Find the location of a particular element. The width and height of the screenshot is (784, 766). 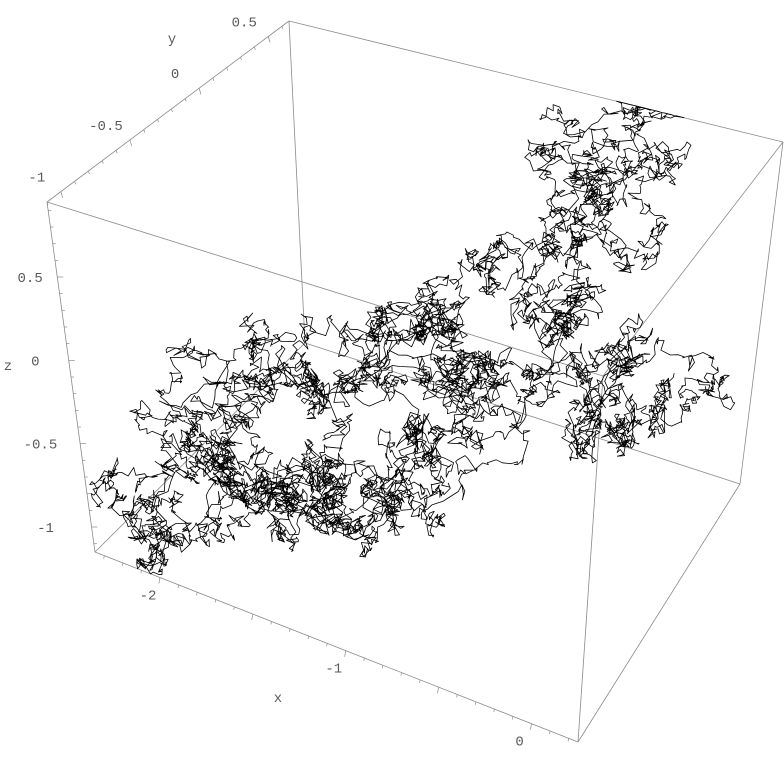

z-axis-label: z is located at coordinates (8, 367).